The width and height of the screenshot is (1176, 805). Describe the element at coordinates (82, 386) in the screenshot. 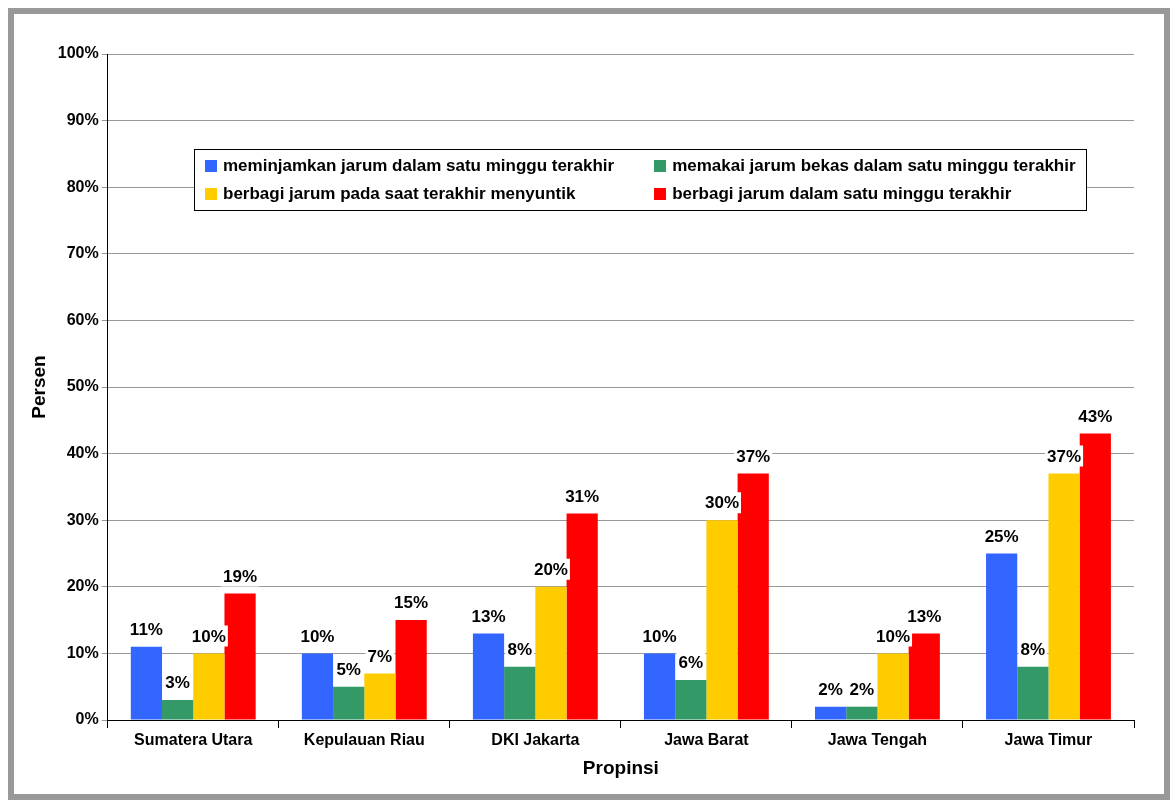

I see `y-tick-label: 50%` at that location.